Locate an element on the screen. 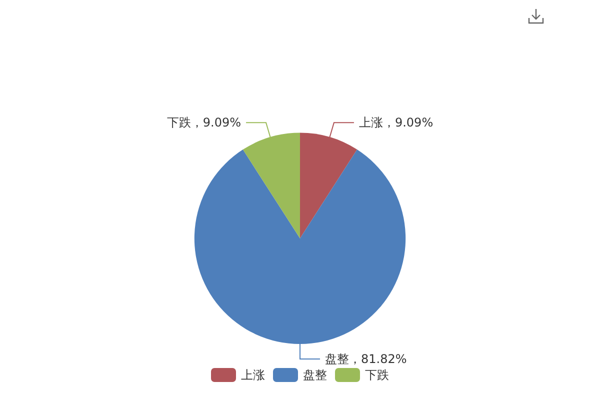 This screenshot has height=400, width=600. legend-label: 上涨 is located at coordinates (253, 375).